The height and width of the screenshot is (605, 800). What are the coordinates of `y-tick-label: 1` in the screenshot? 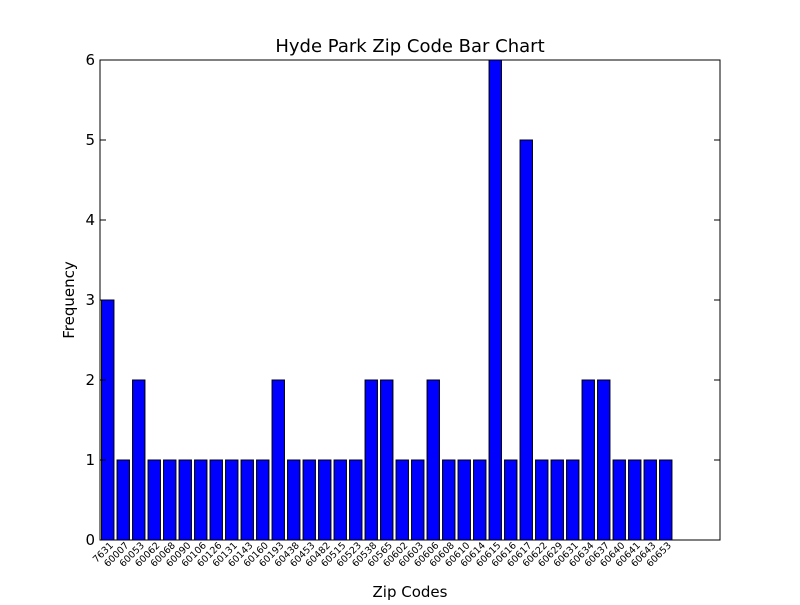 It's located at (90, 460).